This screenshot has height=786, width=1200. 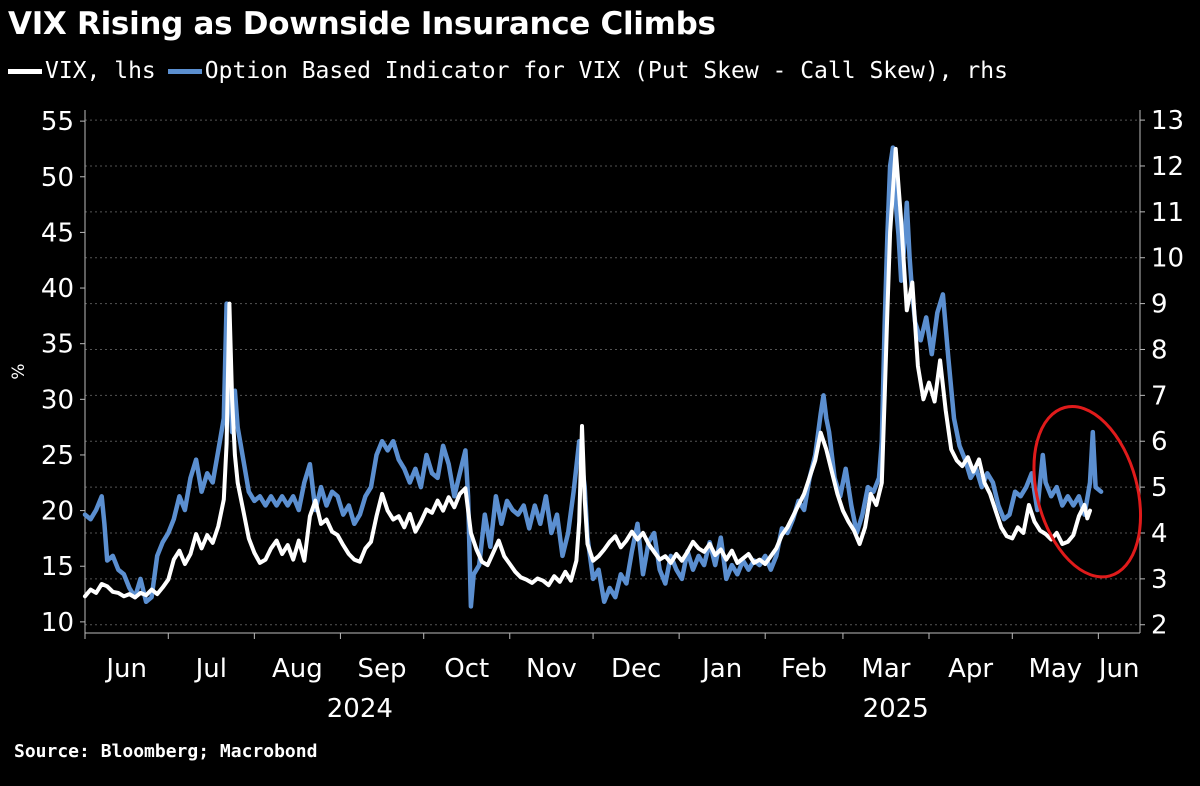 I want to click on left-tick-label-30: 30, so click(x=57, y=400).